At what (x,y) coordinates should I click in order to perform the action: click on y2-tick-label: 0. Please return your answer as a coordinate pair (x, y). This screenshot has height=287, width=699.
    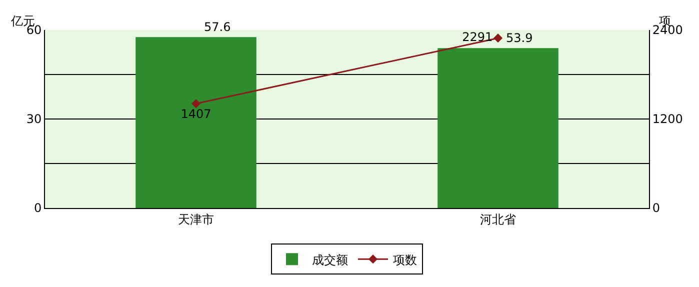
    Looking at the image, I should click on (656, 208).